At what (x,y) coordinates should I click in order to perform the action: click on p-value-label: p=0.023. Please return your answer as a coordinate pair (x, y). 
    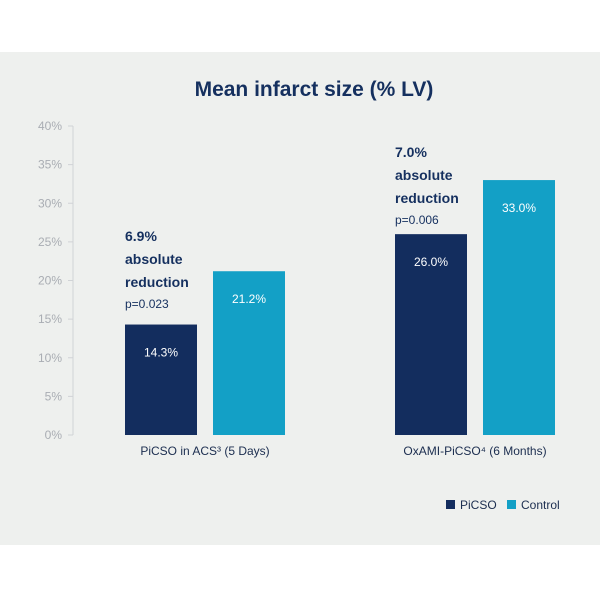
    Looking at the image, I should click on (147, 304).